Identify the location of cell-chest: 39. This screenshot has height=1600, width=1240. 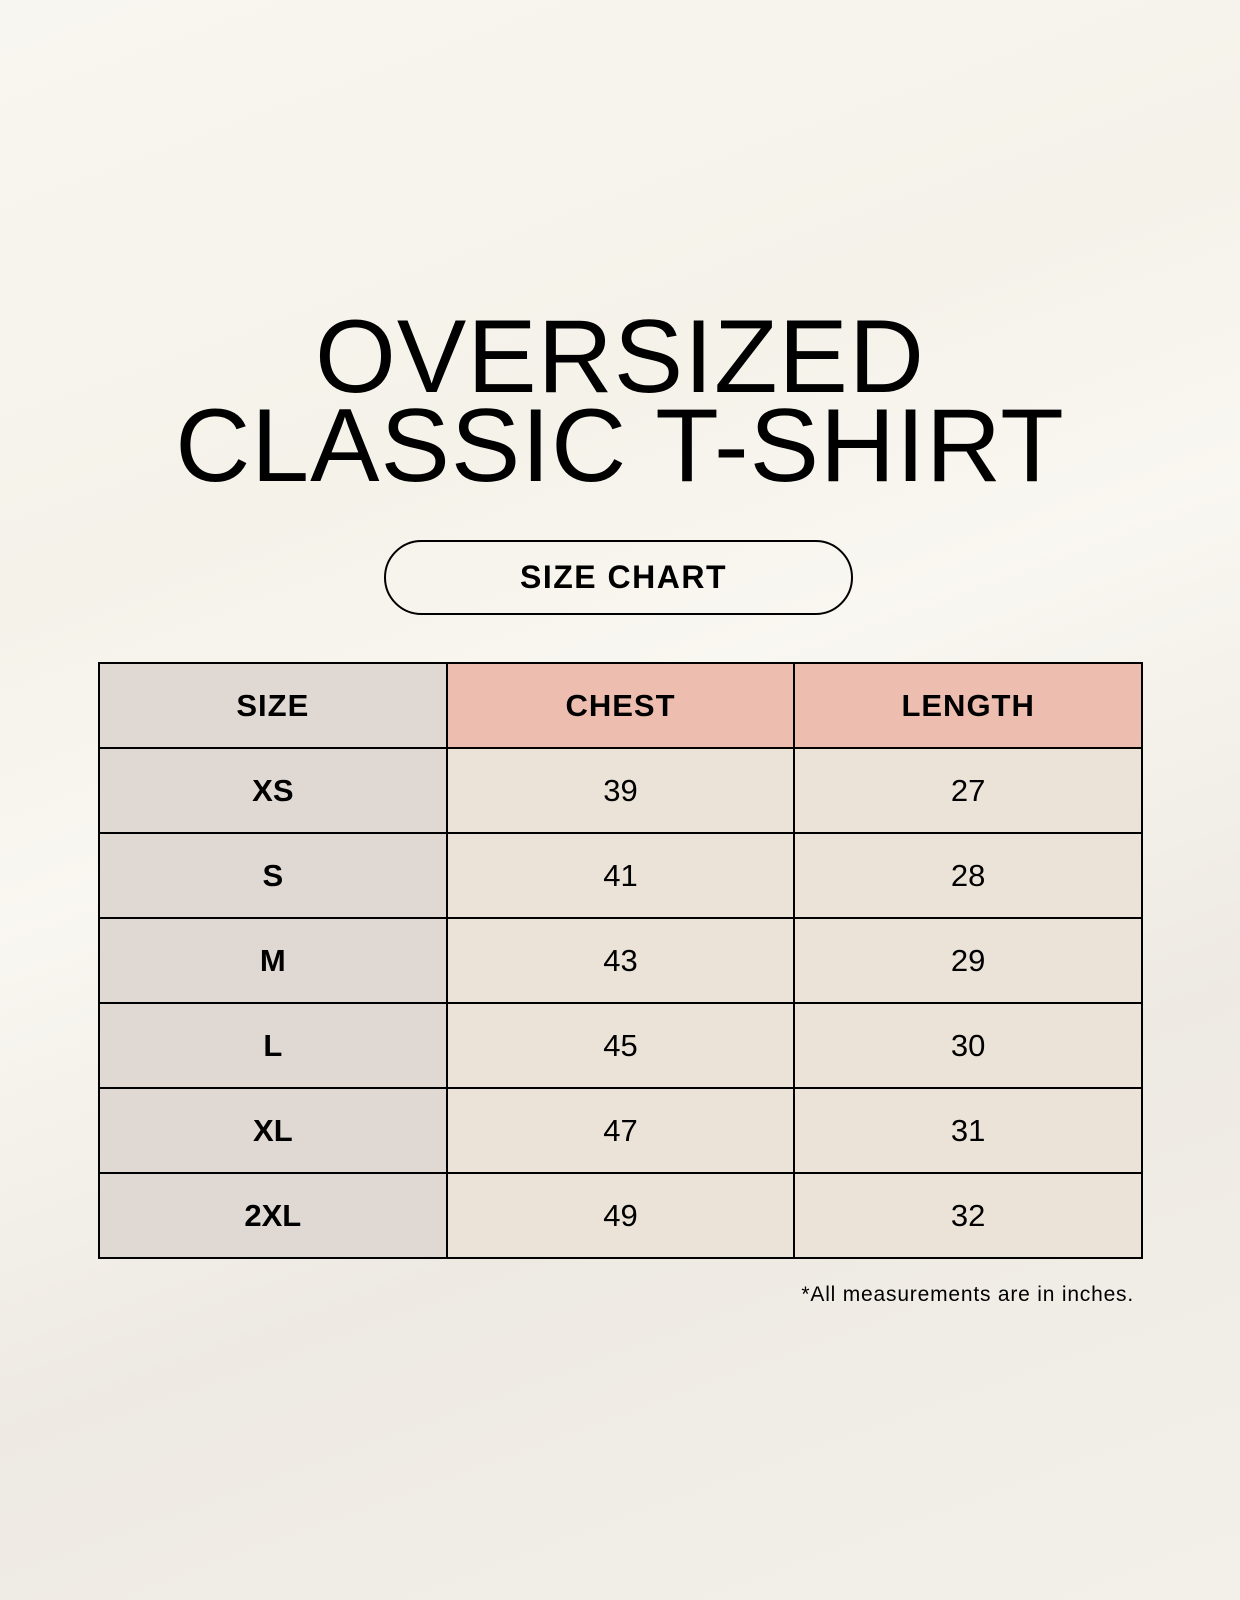
(620, 790).